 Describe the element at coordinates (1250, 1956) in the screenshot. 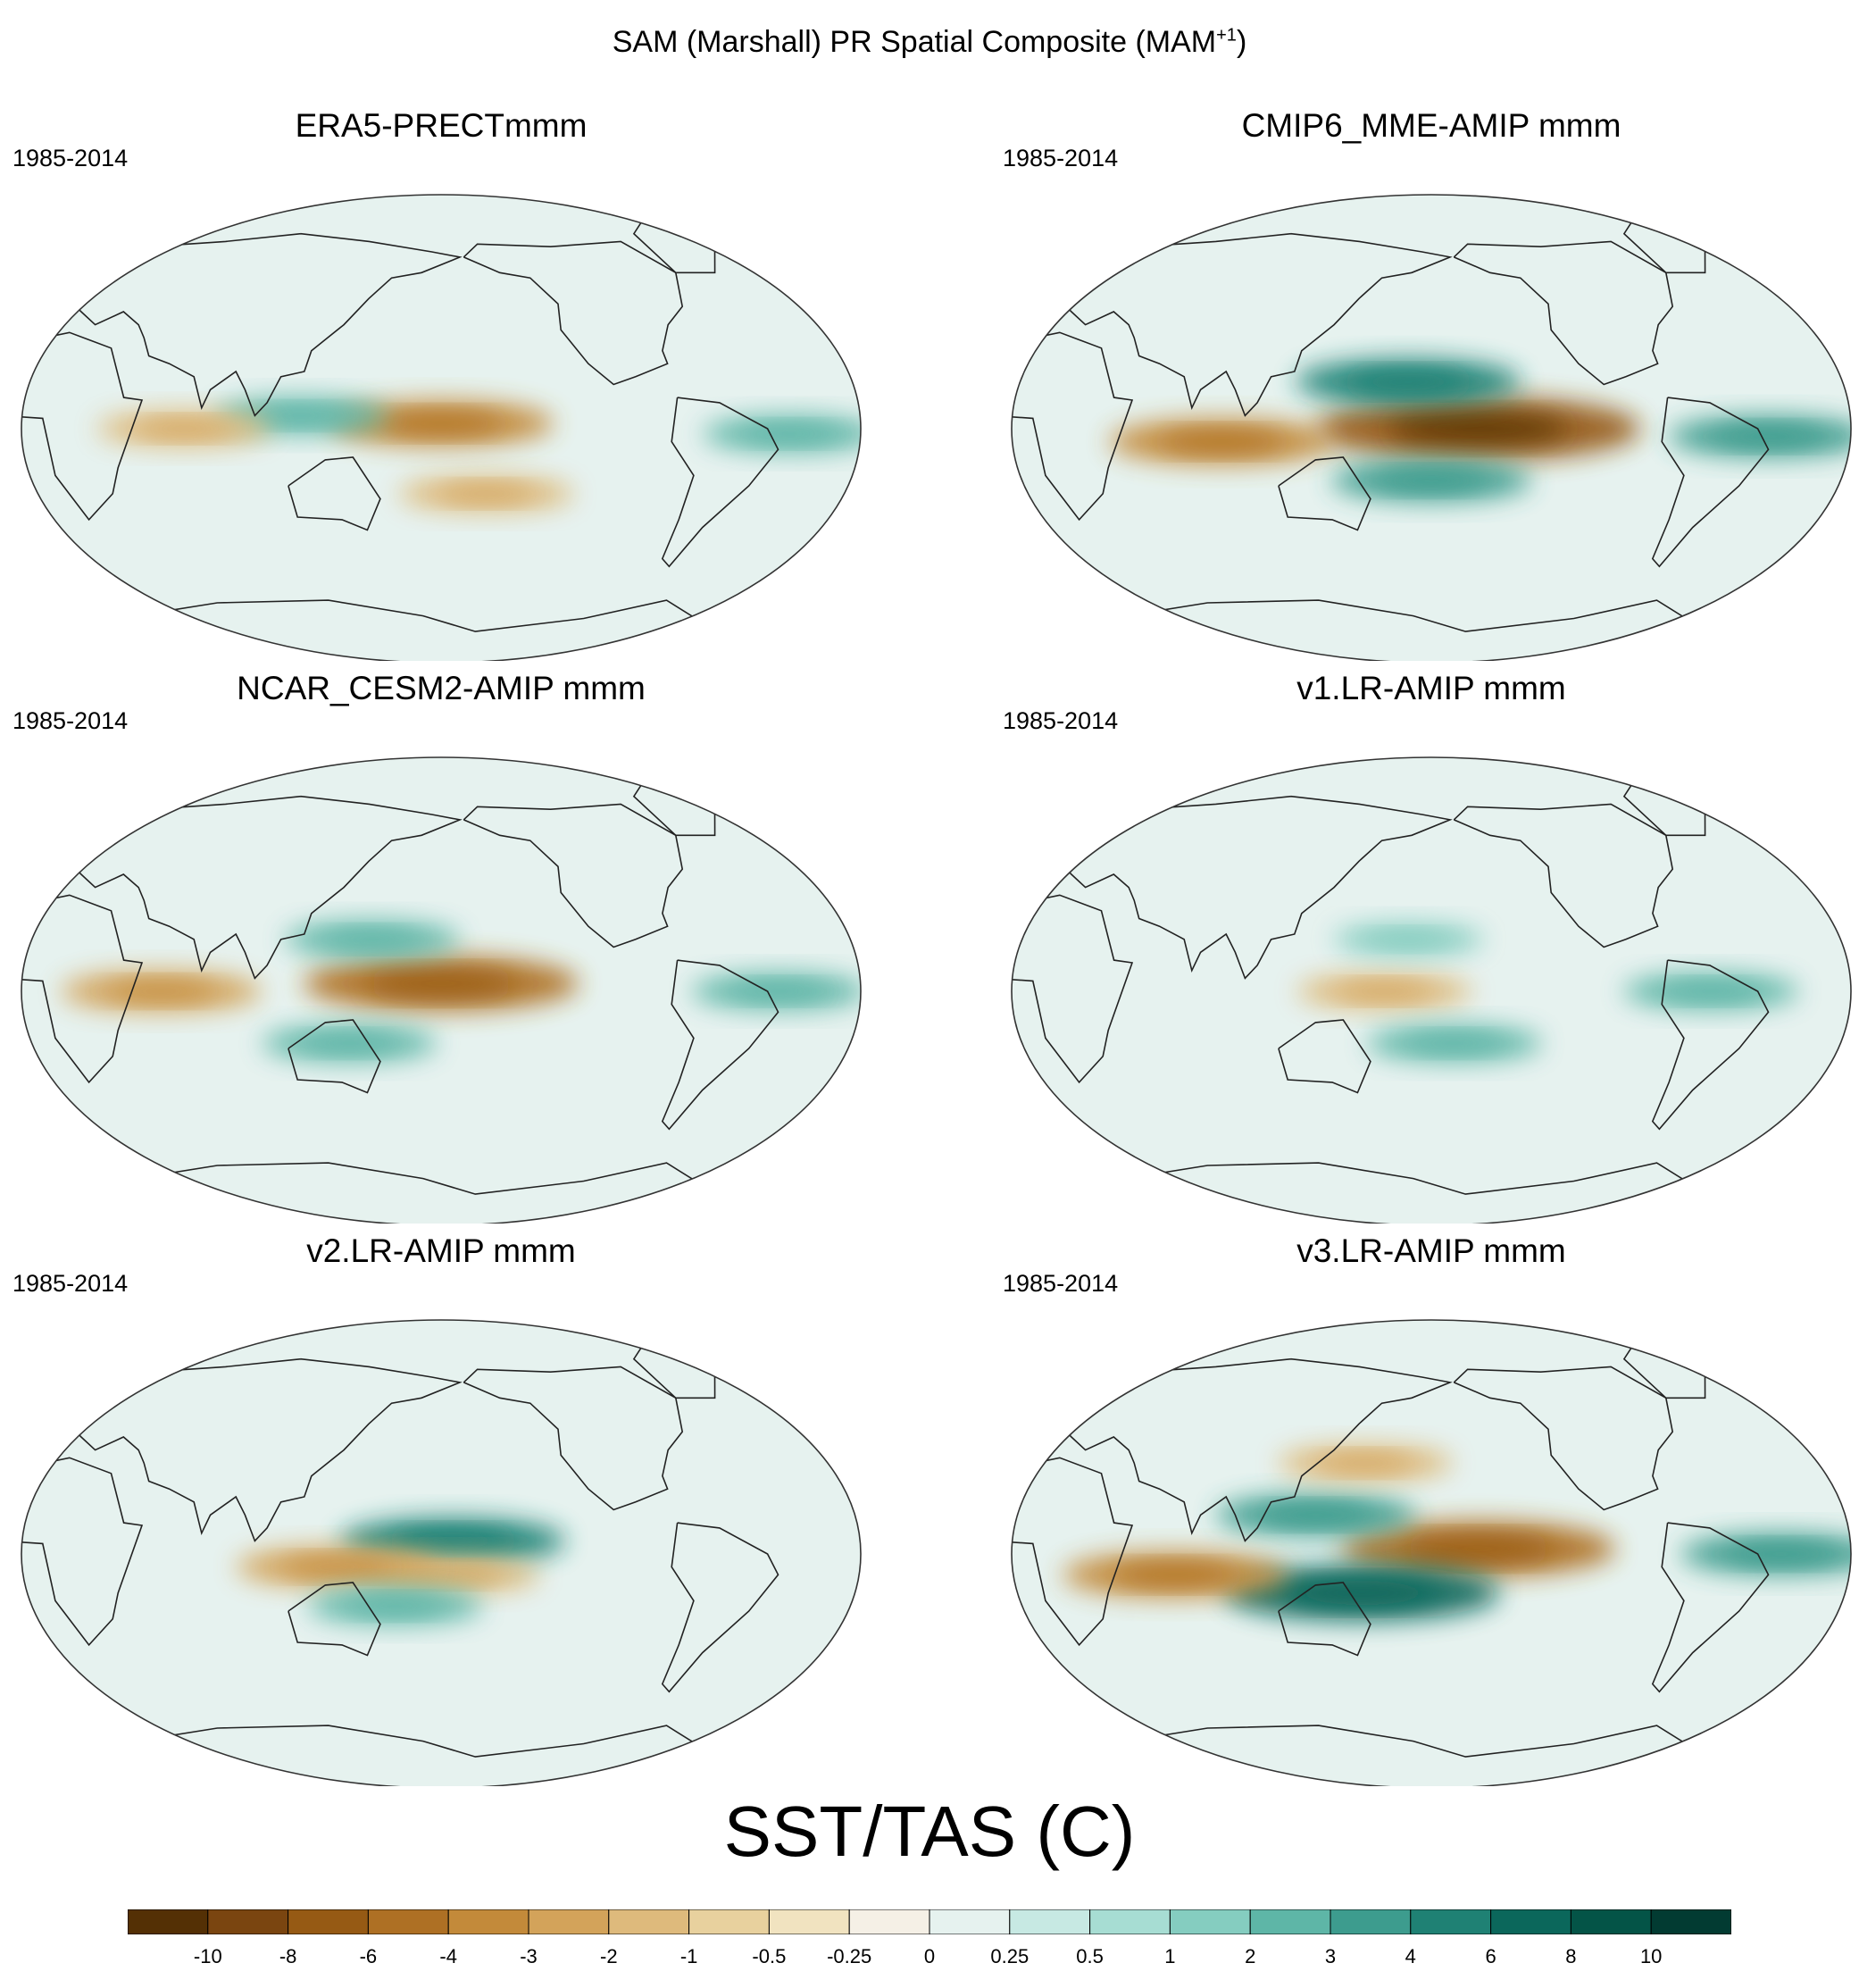

I see `colorbar-tick-label: 2` at that location.